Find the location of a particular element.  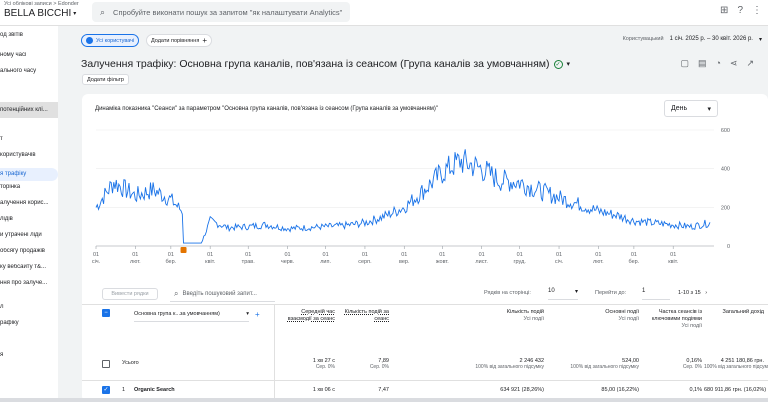

select-all-checkbox: − is located at coordinates (106, 313).